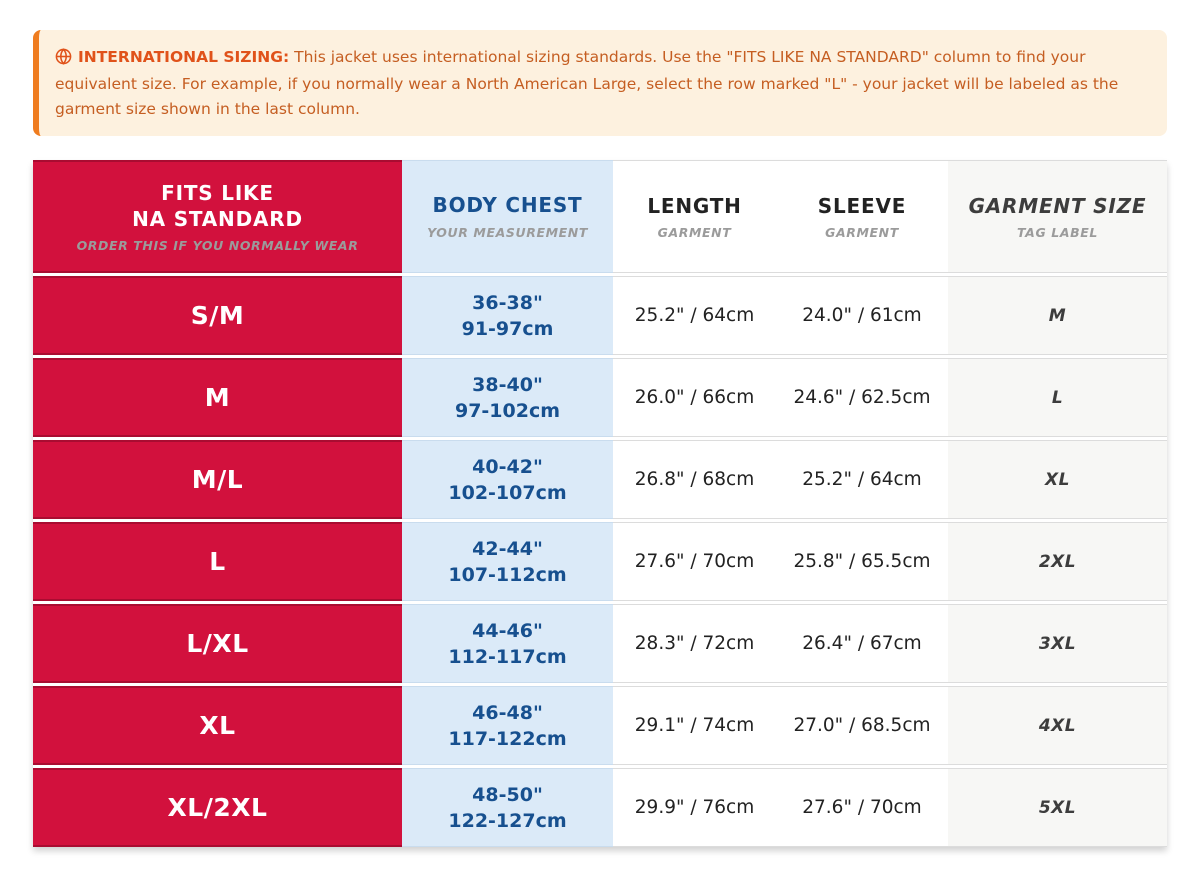  I want to click on body-chest-cell: 44-46" 112-117cm, so click(508, 644).